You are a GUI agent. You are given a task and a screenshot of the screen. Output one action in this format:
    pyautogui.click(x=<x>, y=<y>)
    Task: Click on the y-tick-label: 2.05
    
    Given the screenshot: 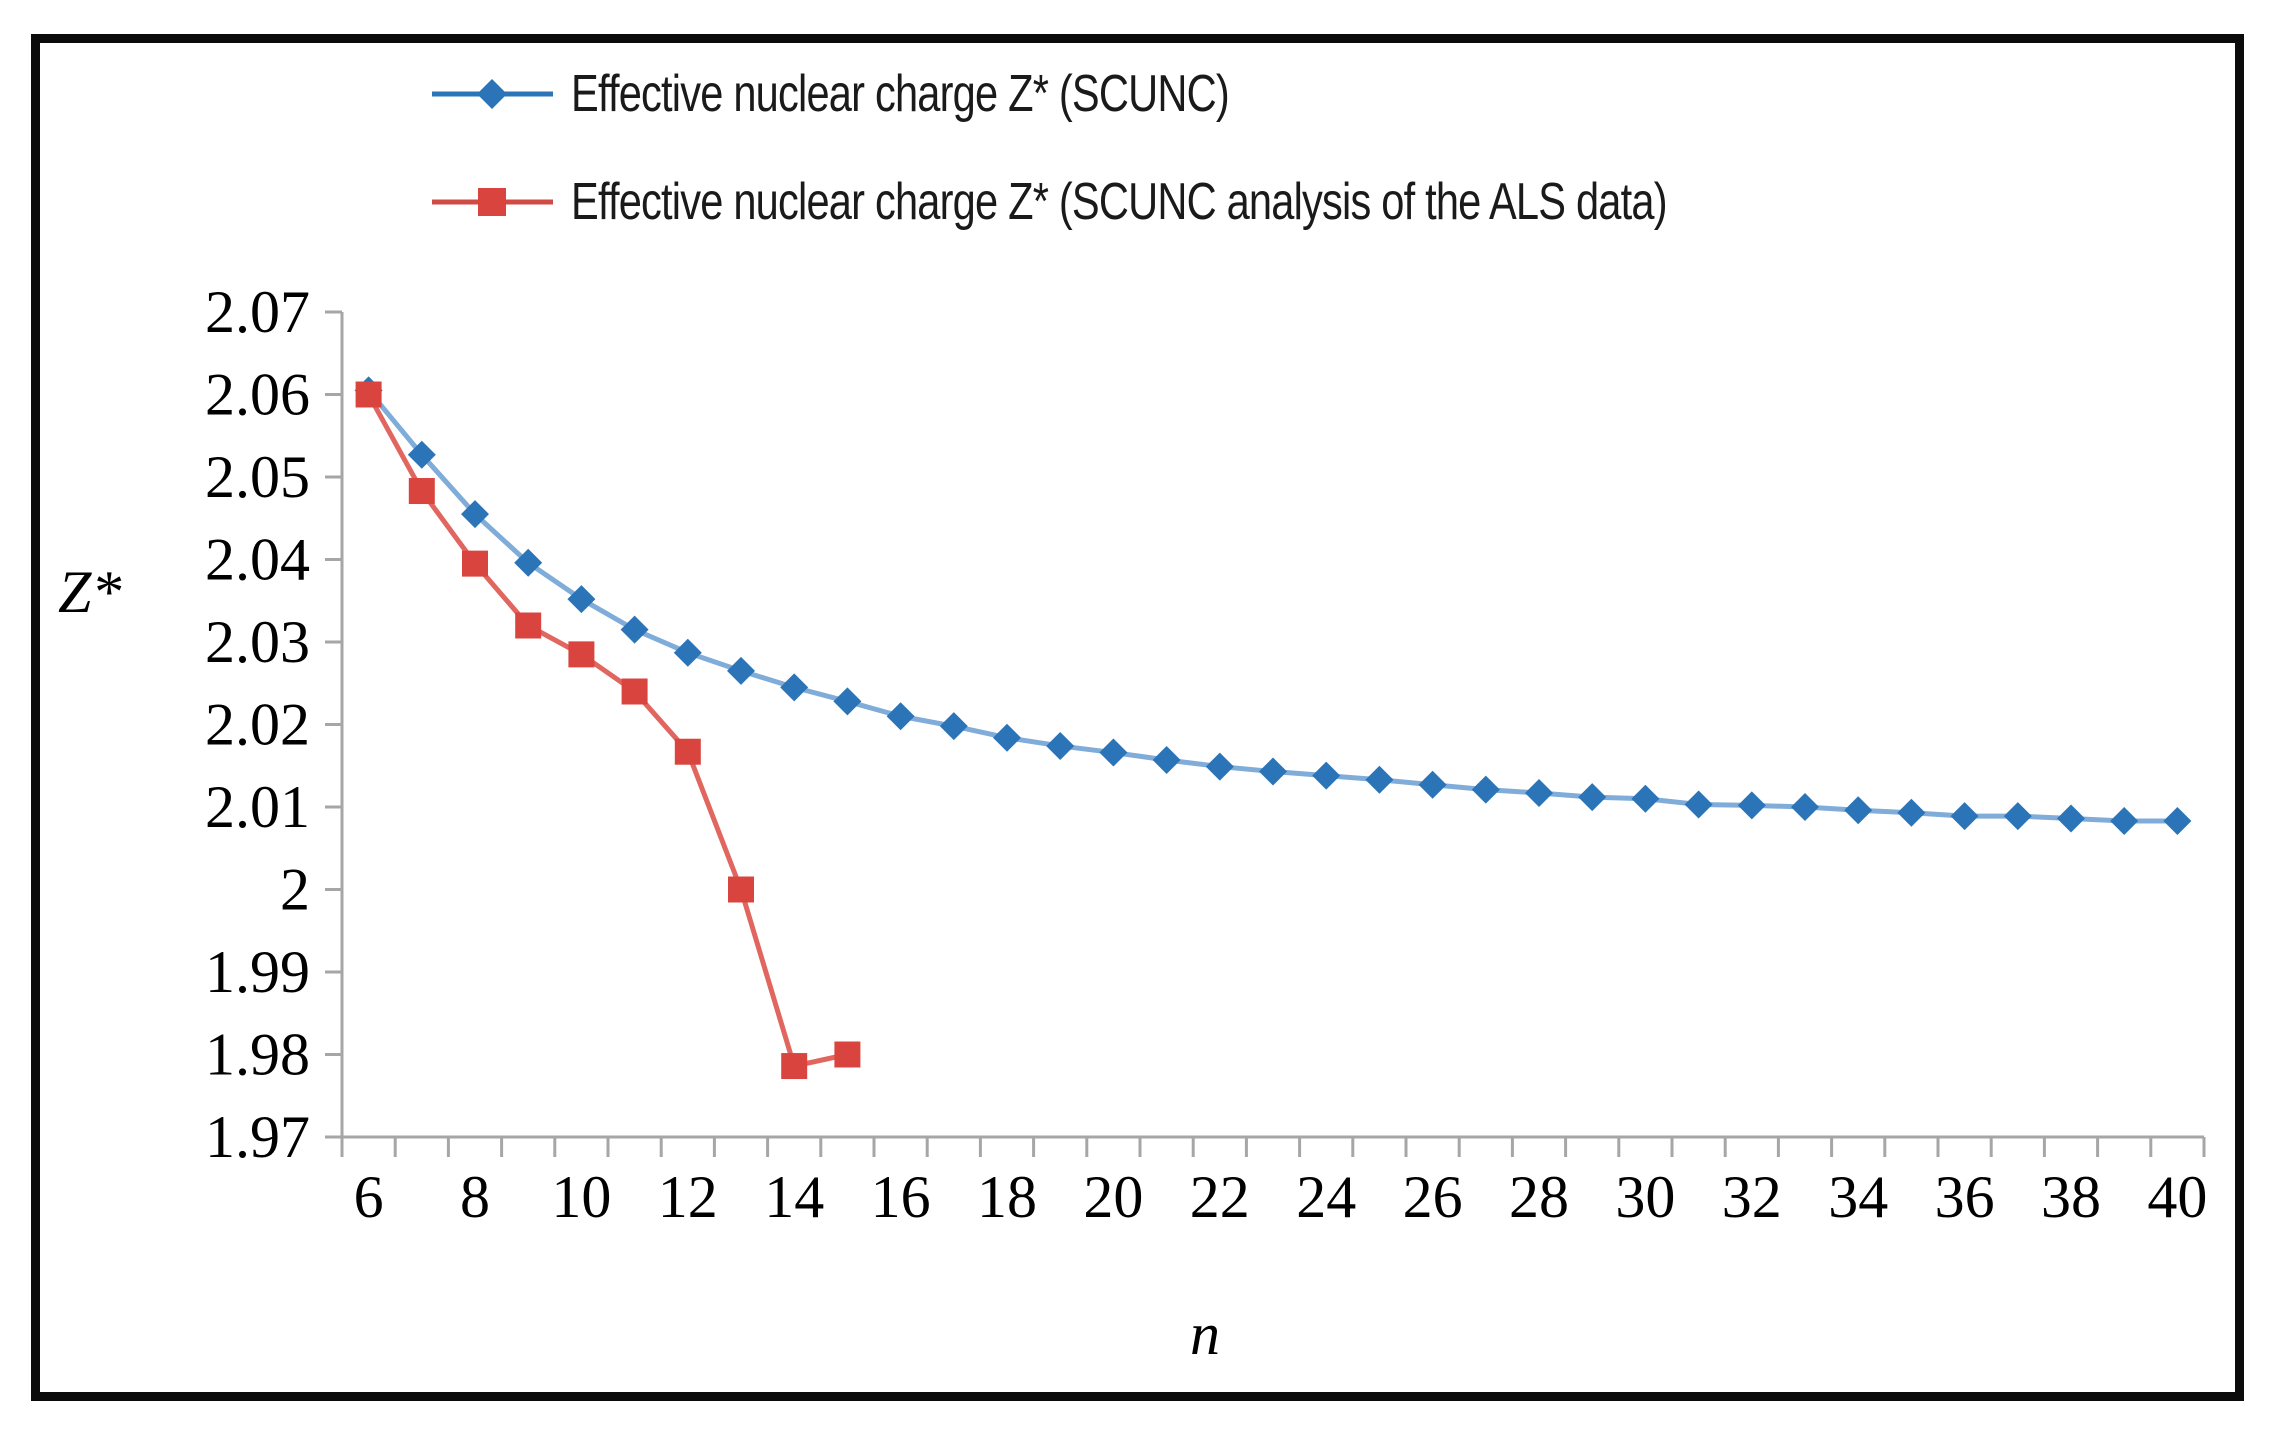 What is the action you would take?
    pyautogui.click(x=257, y=477)
    